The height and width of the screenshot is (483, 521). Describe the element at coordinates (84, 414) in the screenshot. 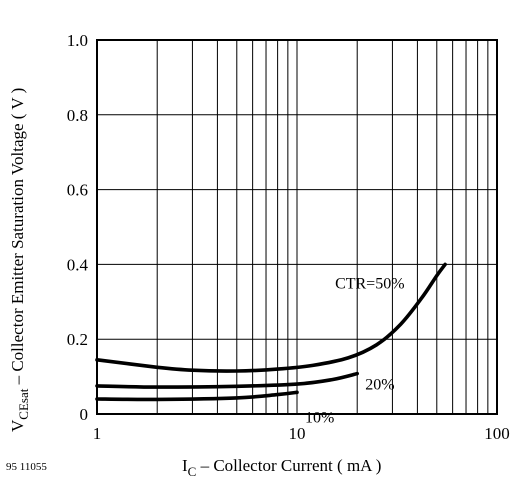

I see `y-tick-label: 0` at that location.